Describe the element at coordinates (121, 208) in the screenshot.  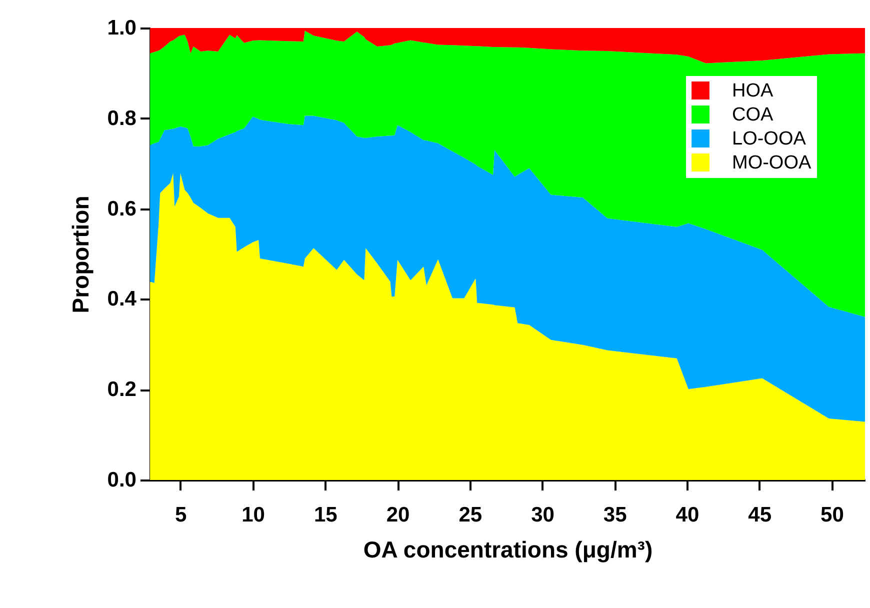
I see `y-tick-label: 0.6` at that location.